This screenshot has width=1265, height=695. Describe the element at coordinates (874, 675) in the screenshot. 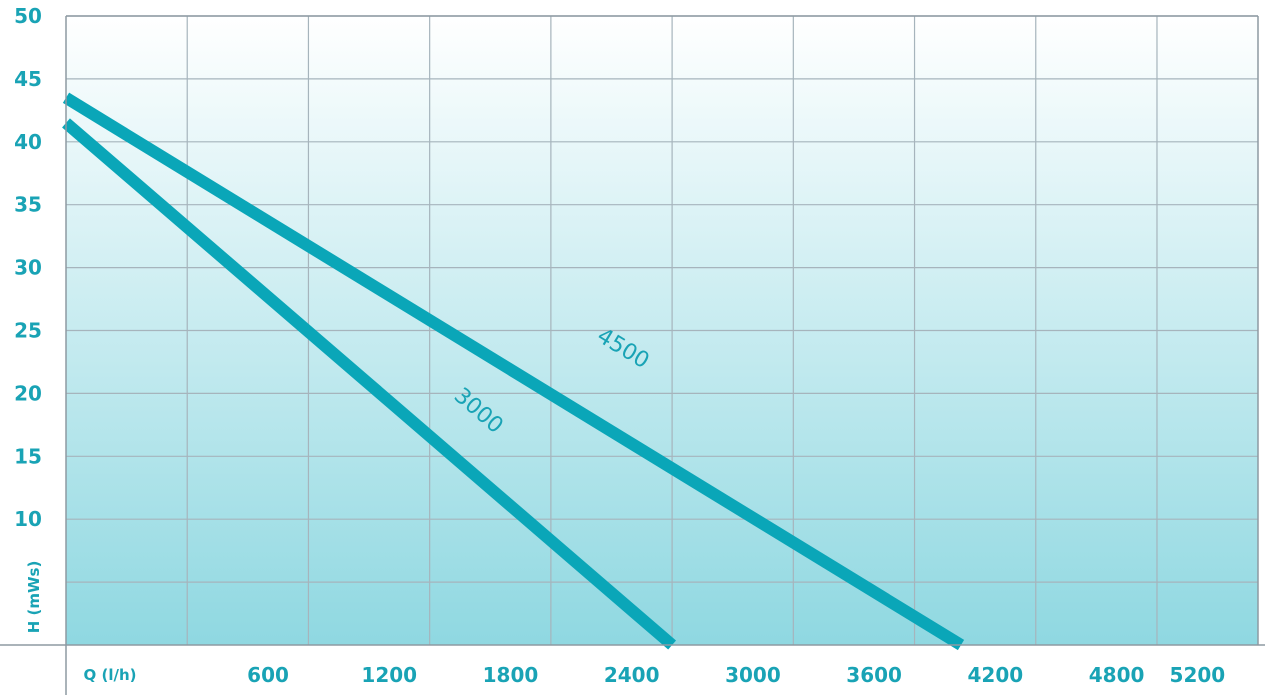

I see `x-tick-label-3600: 3600` at that location.